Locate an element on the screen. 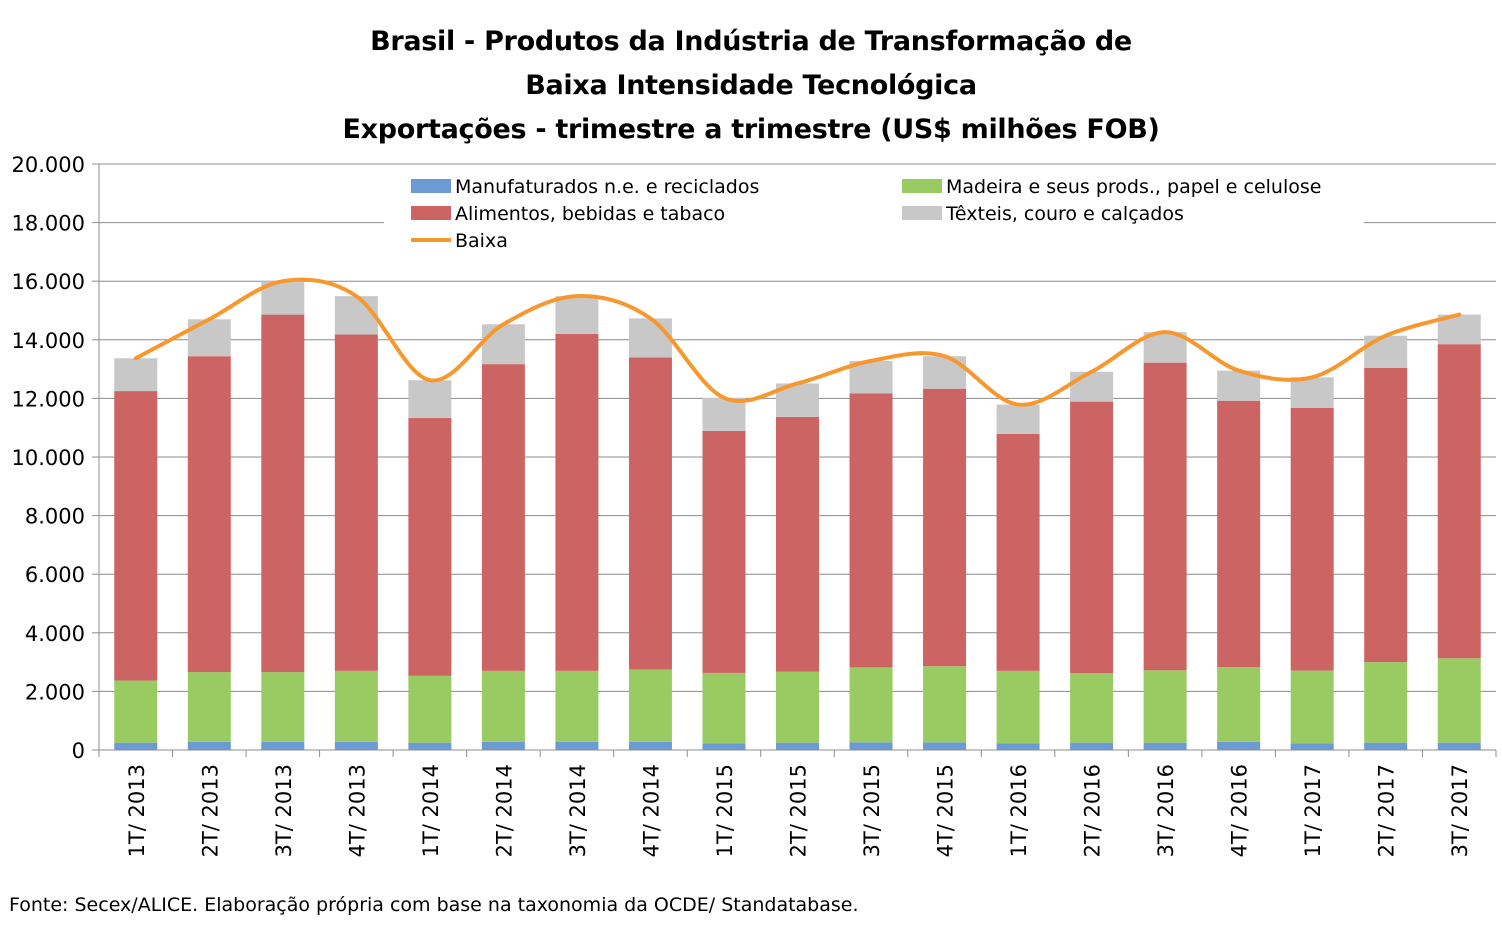 The height and width of the screenshot is (928, 1502). line-baixa is located at coordinates (797, 342).